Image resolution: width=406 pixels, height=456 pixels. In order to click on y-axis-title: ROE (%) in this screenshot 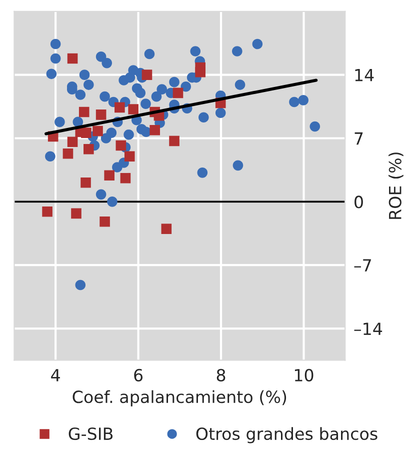, I will do `click(396, 185)`.